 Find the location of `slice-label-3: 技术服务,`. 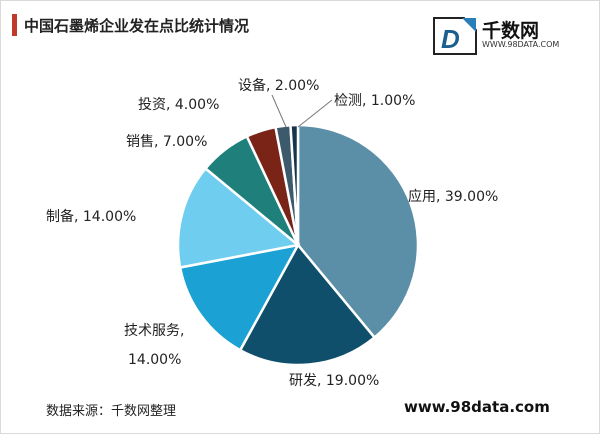

slice-label-3: 技术服务, is located at coordinates (154, 331).